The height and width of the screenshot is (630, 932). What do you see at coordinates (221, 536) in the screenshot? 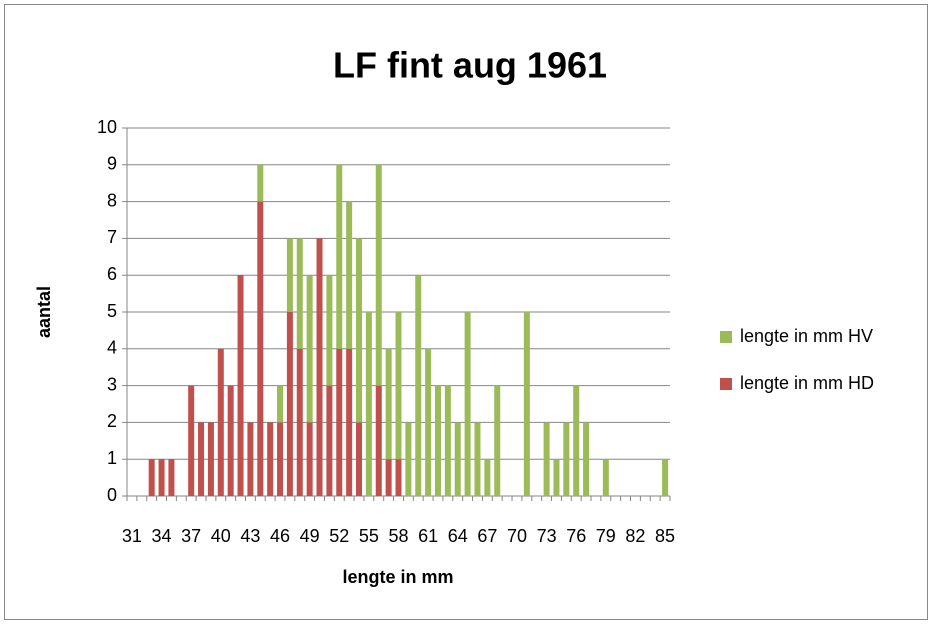
I see `x-tick-label: 40` at bounding box center [221, 536].